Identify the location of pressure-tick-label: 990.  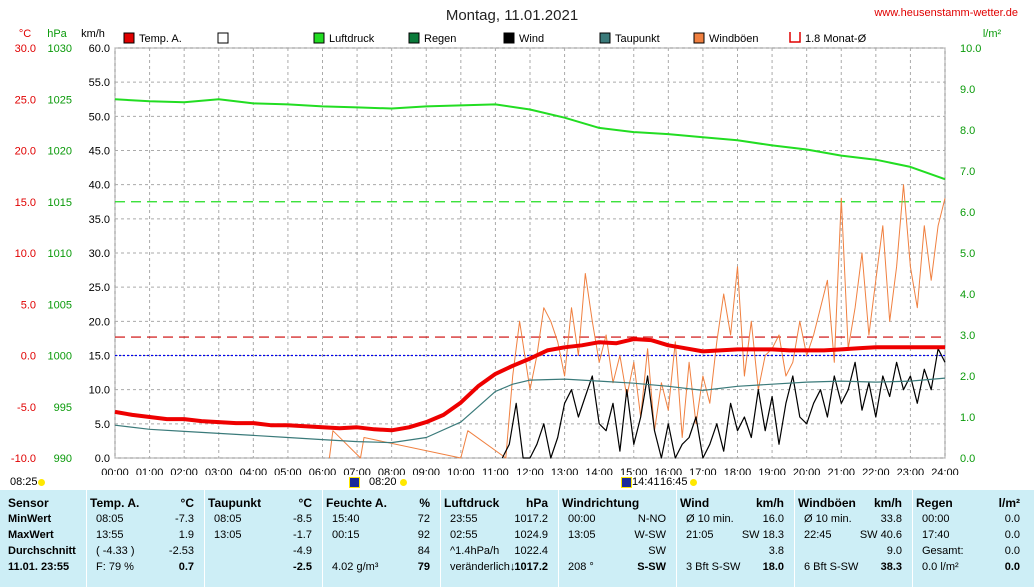
(63, 459).